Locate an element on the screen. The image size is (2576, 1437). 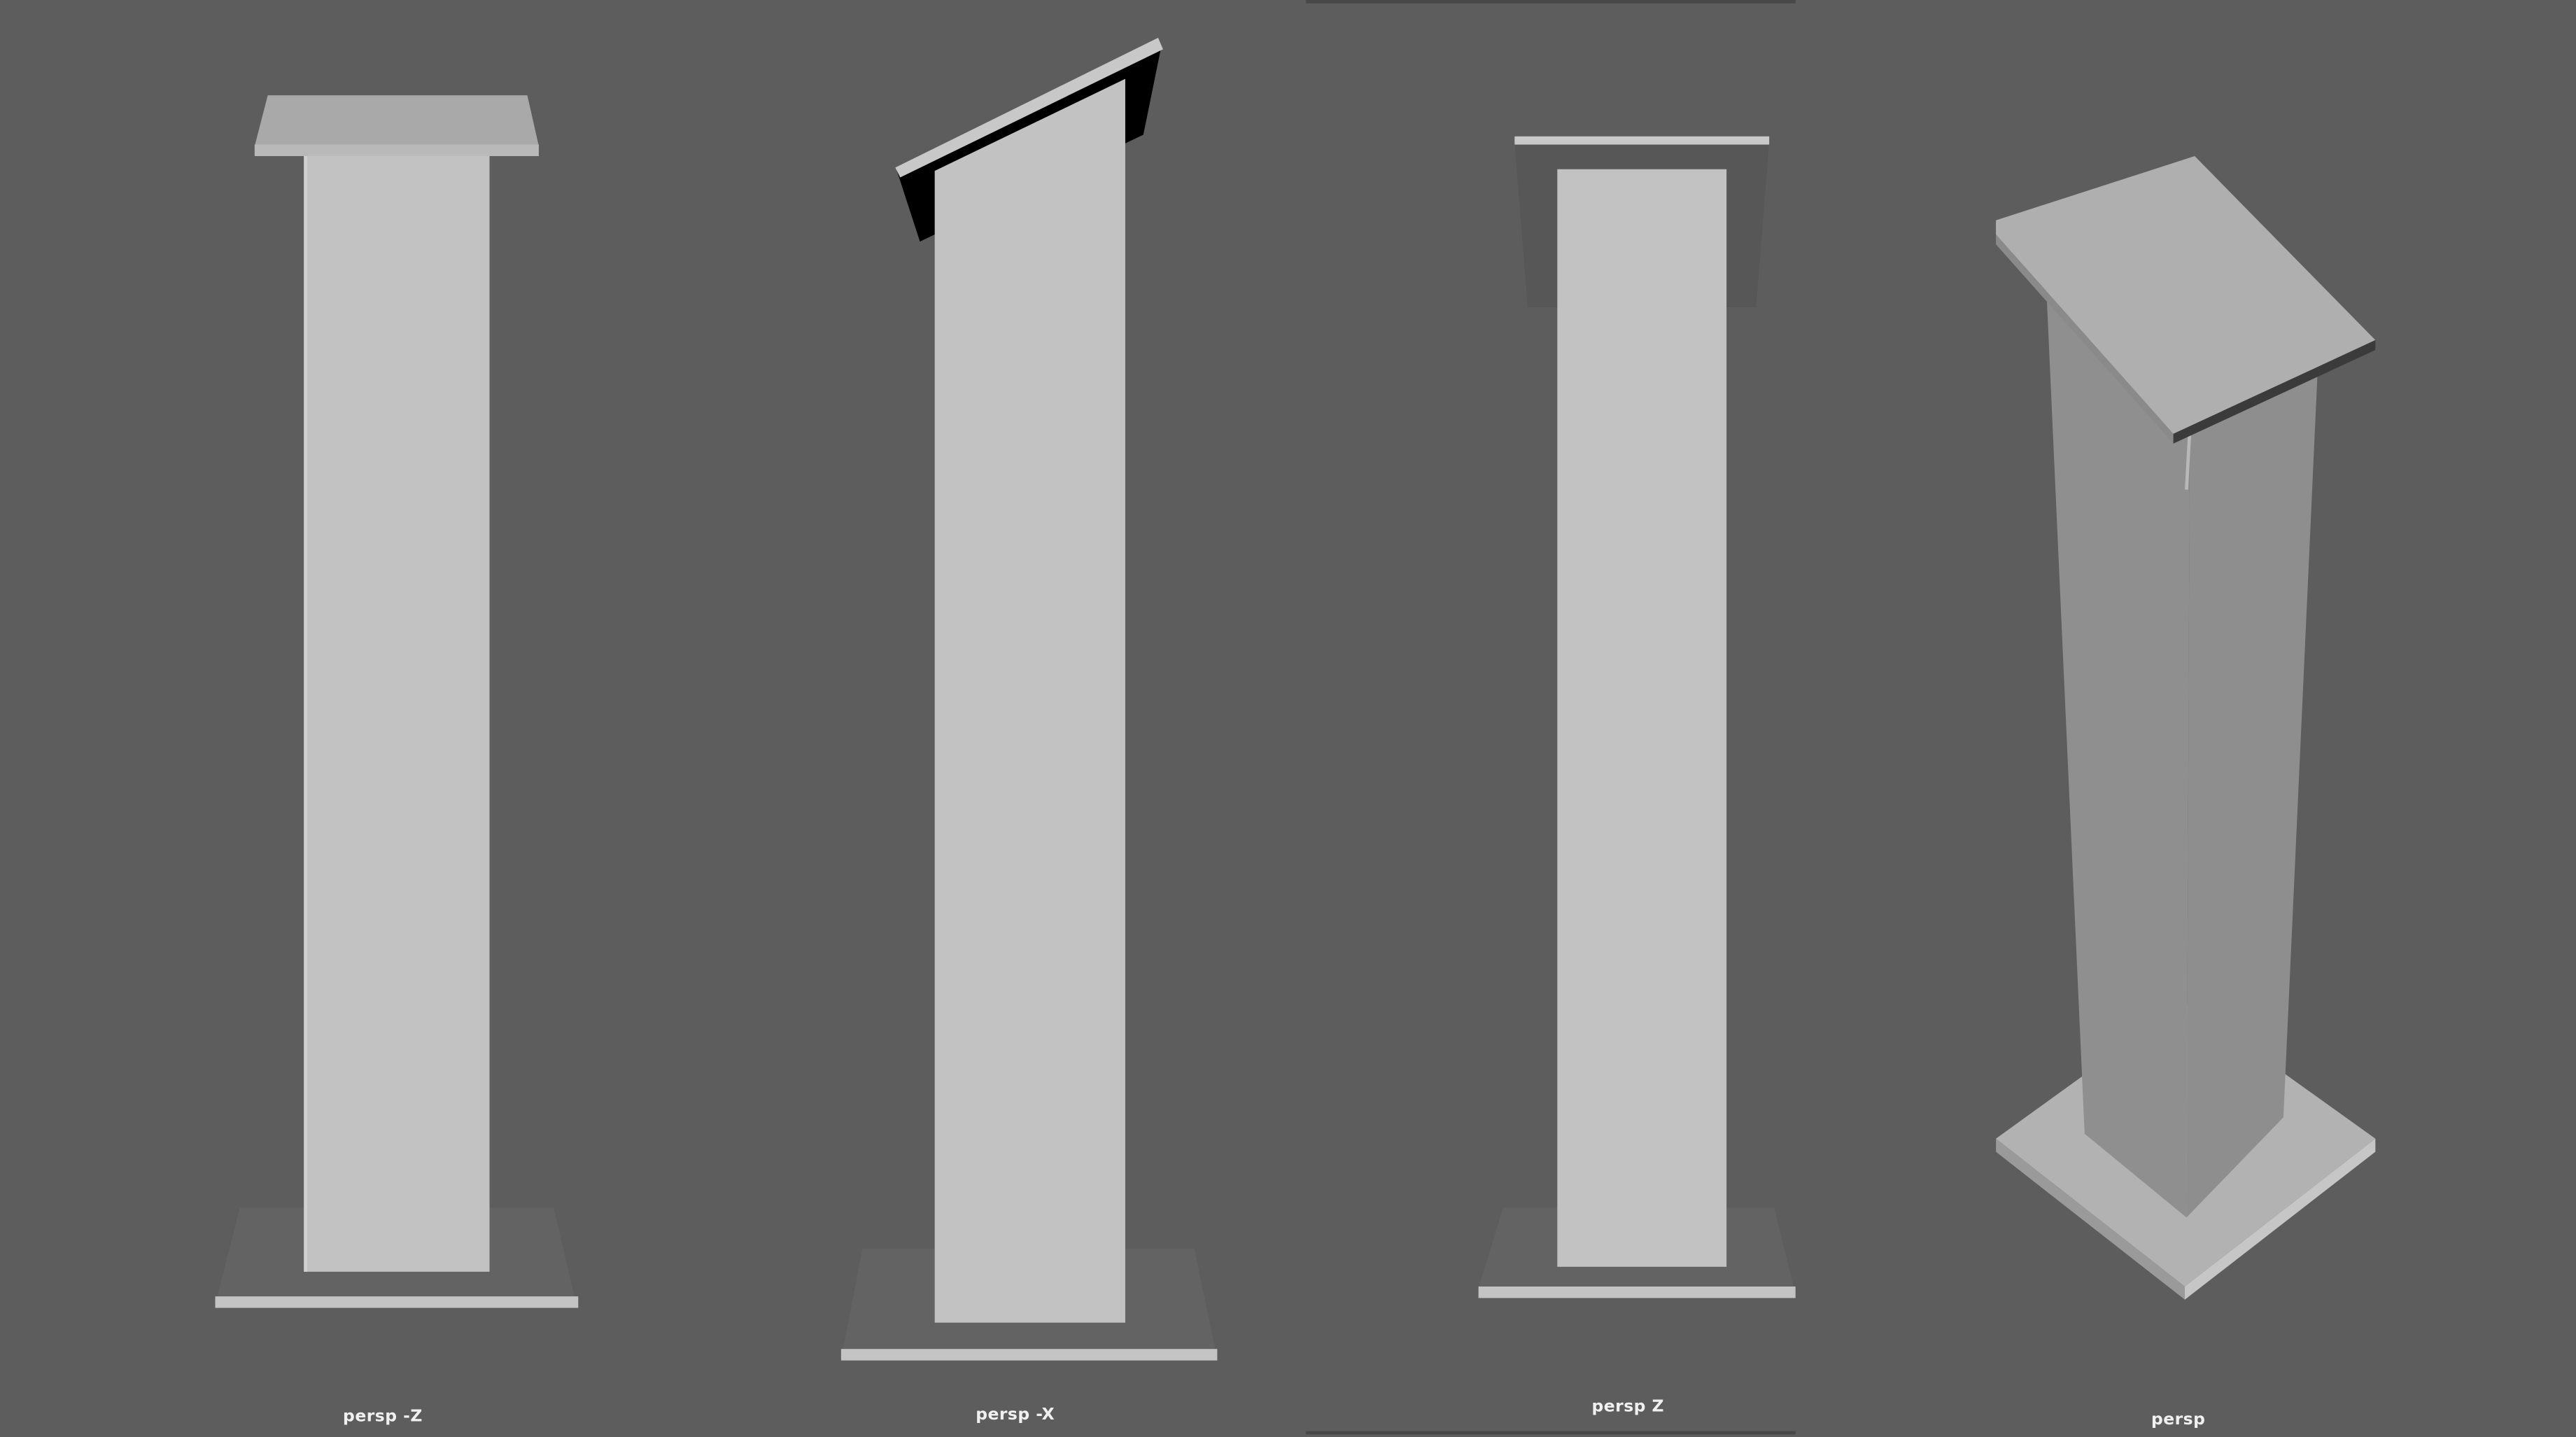
podium-top-slab-edge-right is located at coordinates (2274, 391).